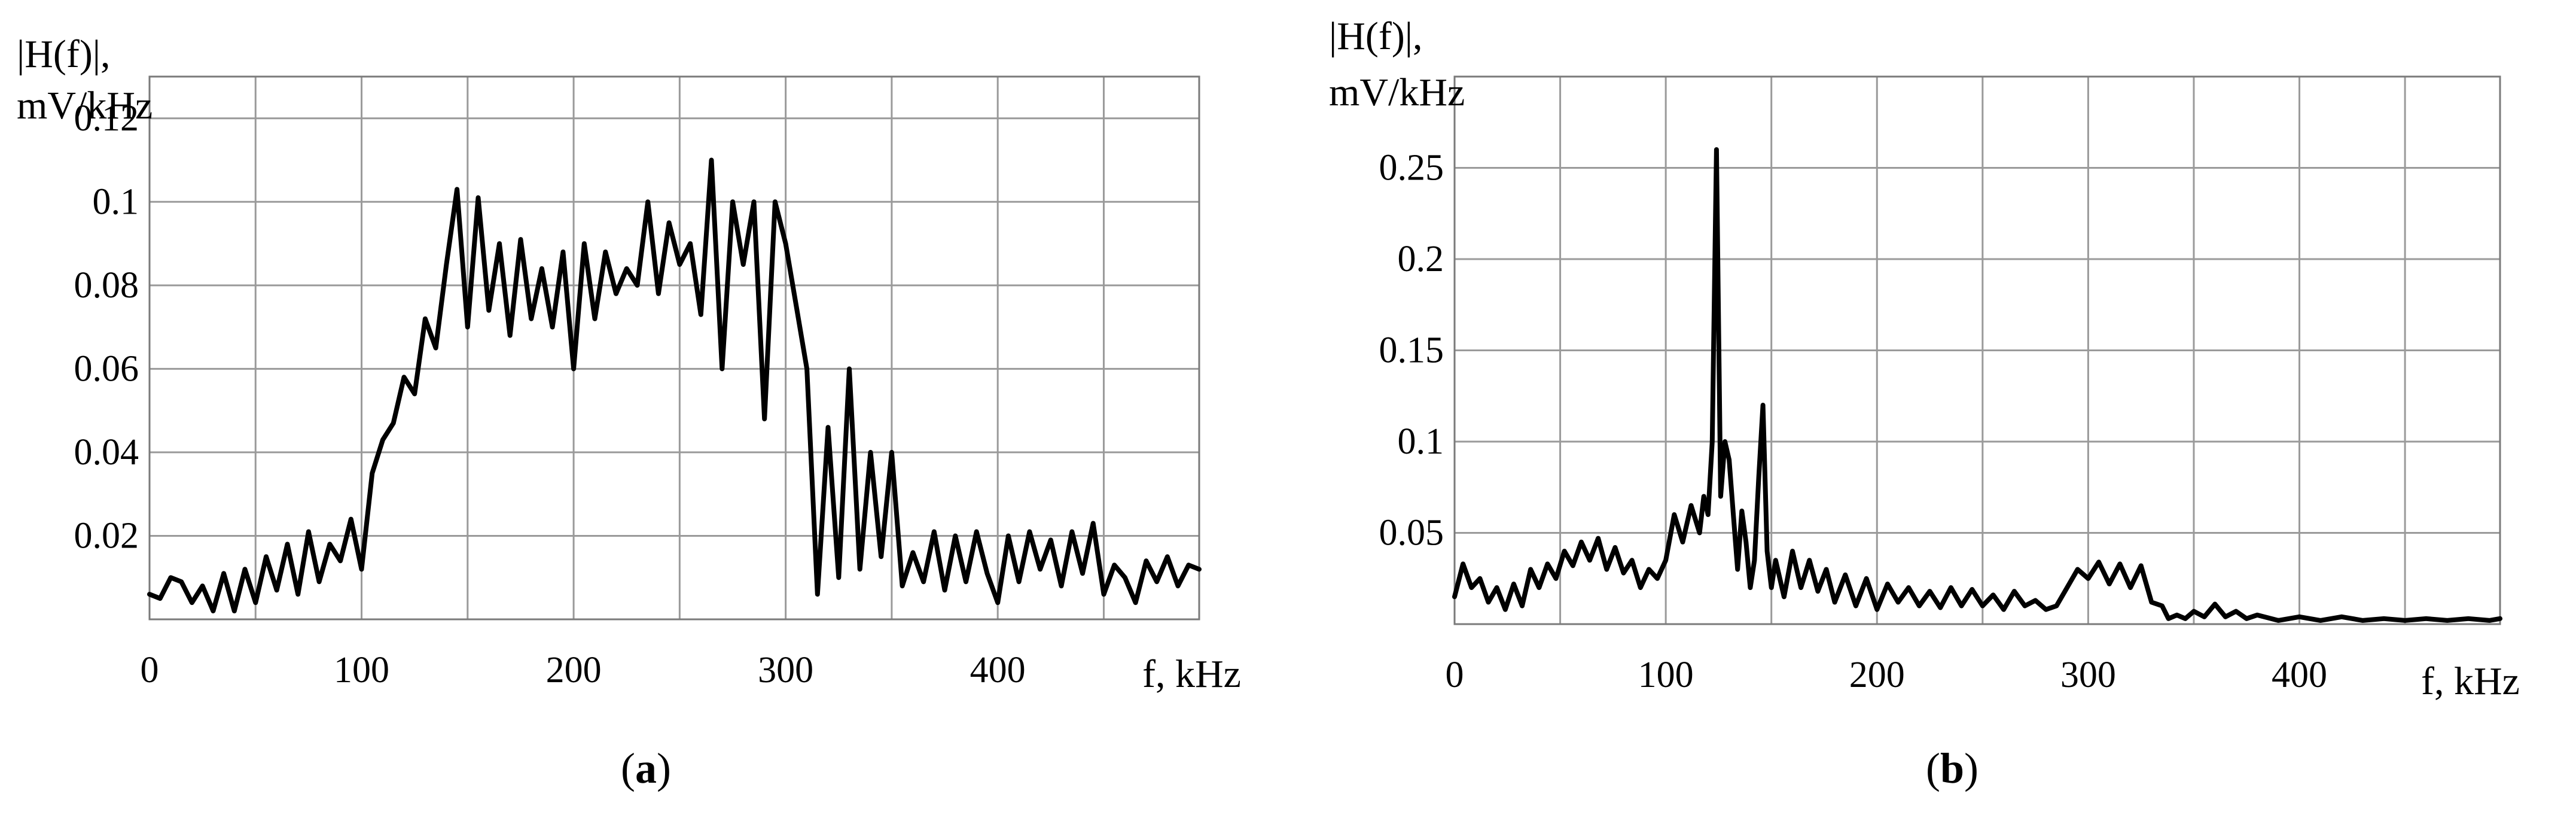 The width and height of the screenshot is (2576, 818). What do you see at coordinates (106, 119) in the screenshot?
I see `y-tick-label: 0.12` at bounding box center [106, 119].